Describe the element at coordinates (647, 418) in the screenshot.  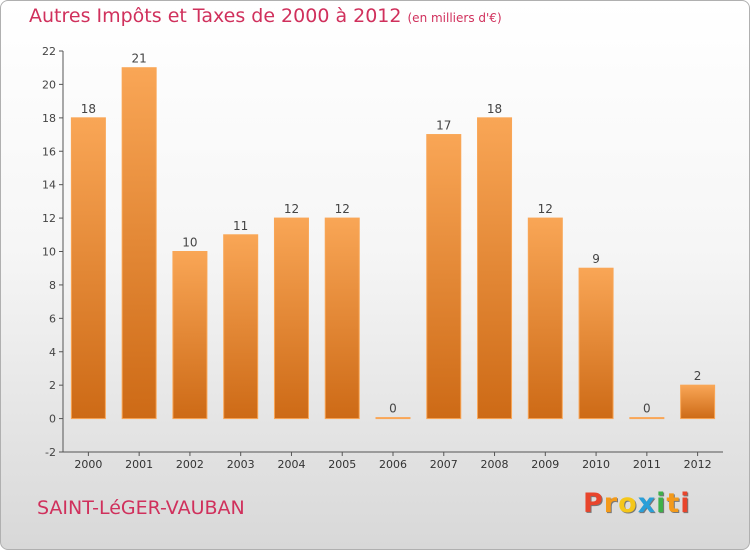
I see `bar-2011` at that location.